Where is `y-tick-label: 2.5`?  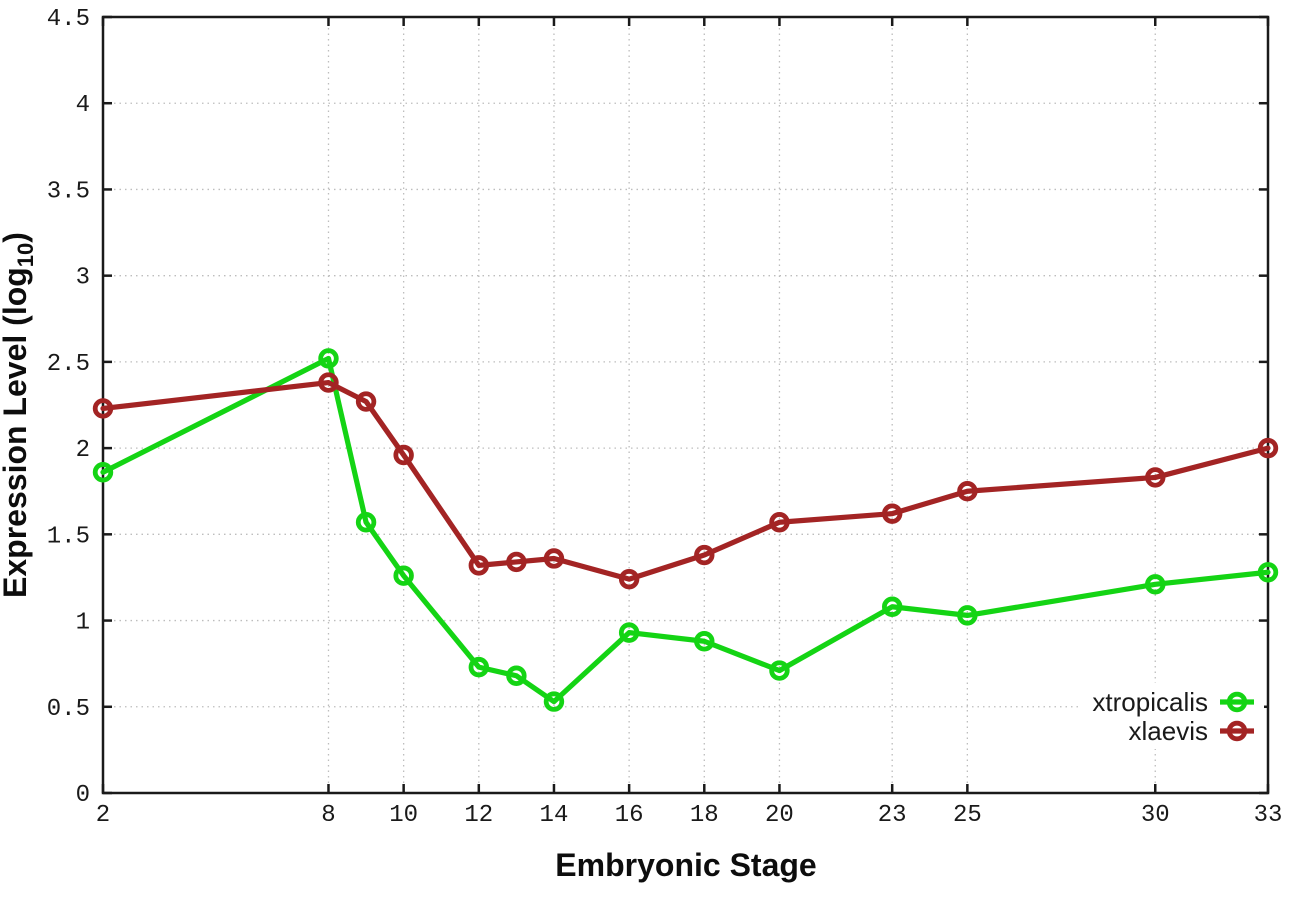 y-tick-label: 2.5 is located at coordinates (68, 364).